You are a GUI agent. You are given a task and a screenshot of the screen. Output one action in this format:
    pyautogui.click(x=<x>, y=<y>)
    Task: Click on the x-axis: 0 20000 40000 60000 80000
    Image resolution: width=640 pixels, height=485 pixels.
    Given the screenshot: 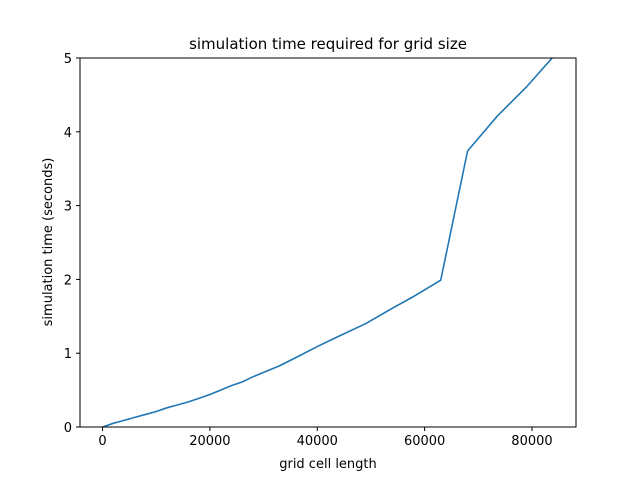 What is the action you would take?
    pyautogui.click(x=325, y=438)
    